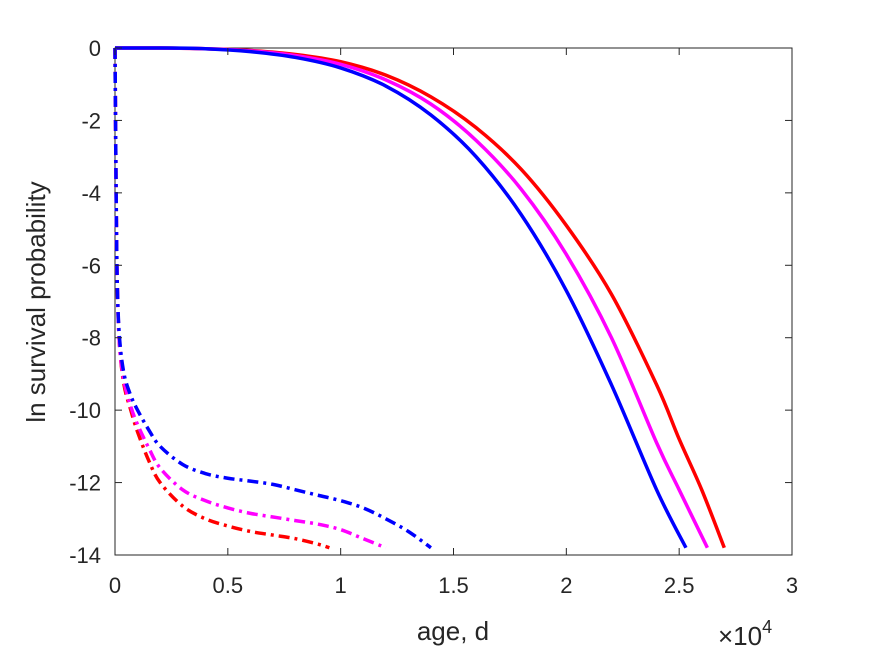 This screenshot has width=875, height=656. I want to click on x-tick-label: 0, so click(115, 585).